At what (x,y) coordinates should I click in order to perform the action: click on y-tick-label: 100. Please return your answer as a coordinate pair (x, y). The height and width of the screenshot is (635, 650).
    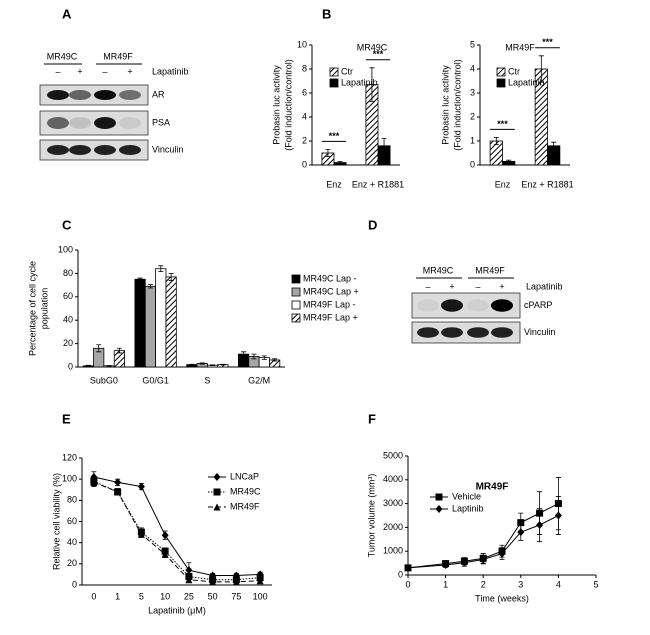
    Looking at the image, I should click on (65, 249).